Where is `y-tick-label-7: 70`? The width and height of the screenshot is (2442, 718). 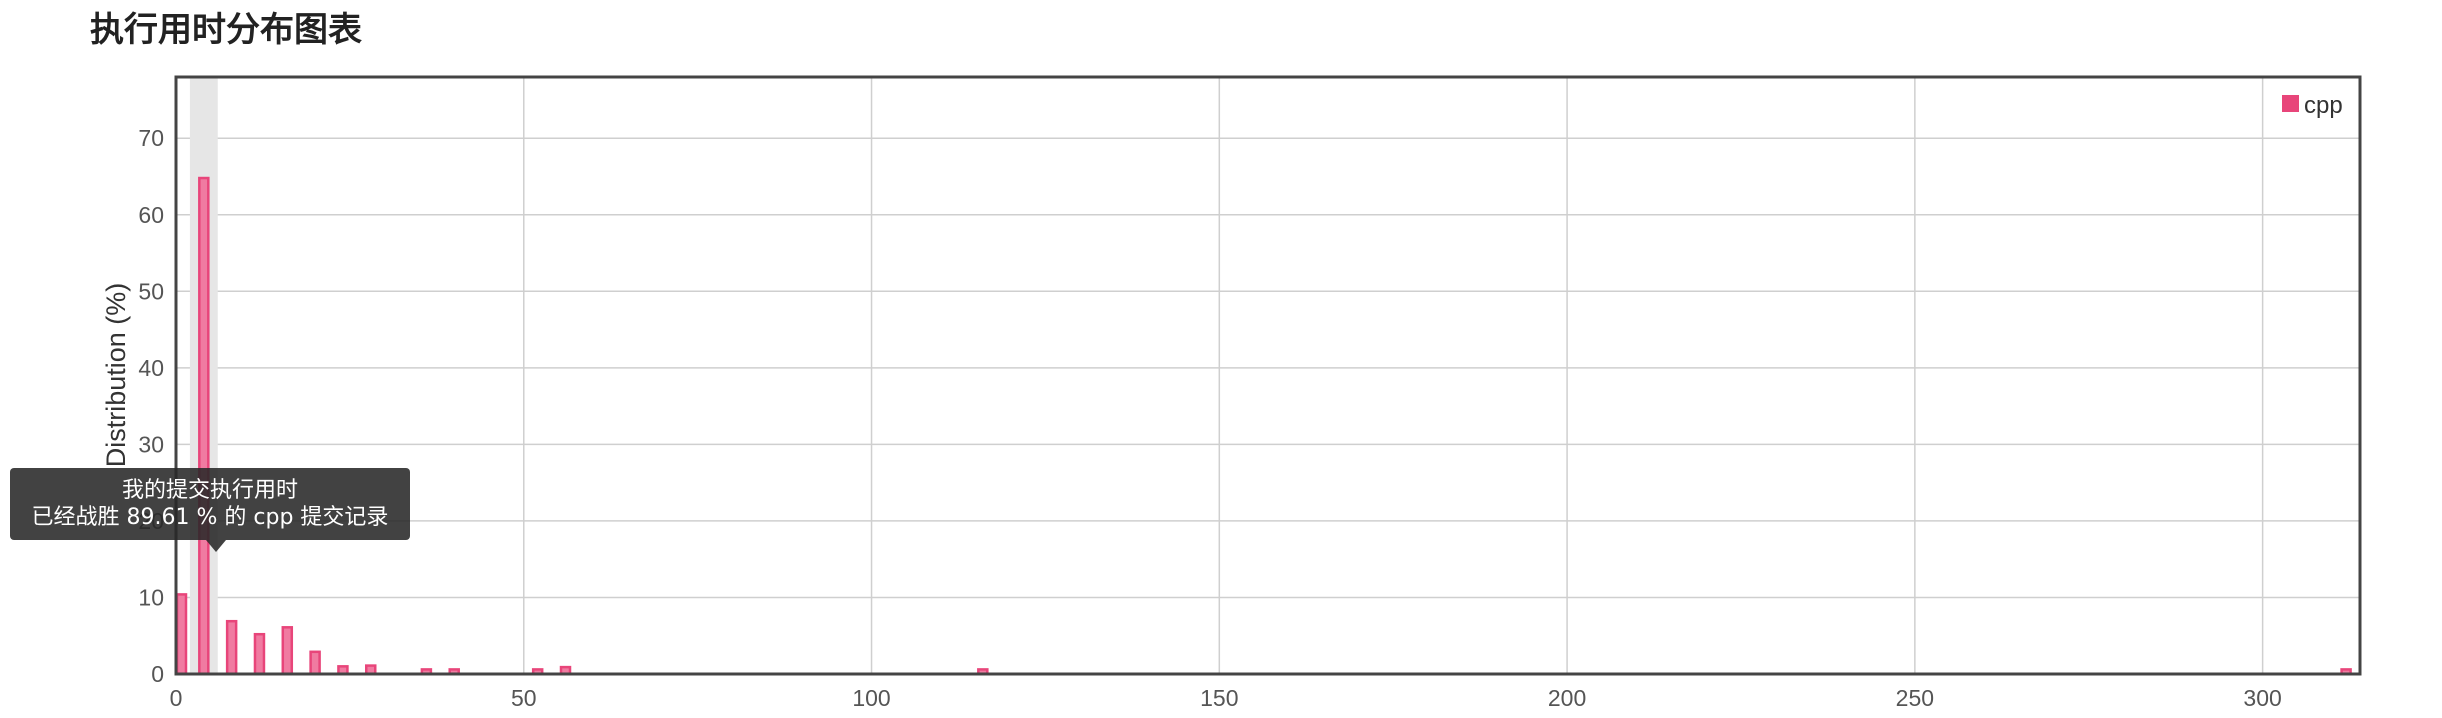 y-tick-label-7: 70 is located at coordinates (151, 138).